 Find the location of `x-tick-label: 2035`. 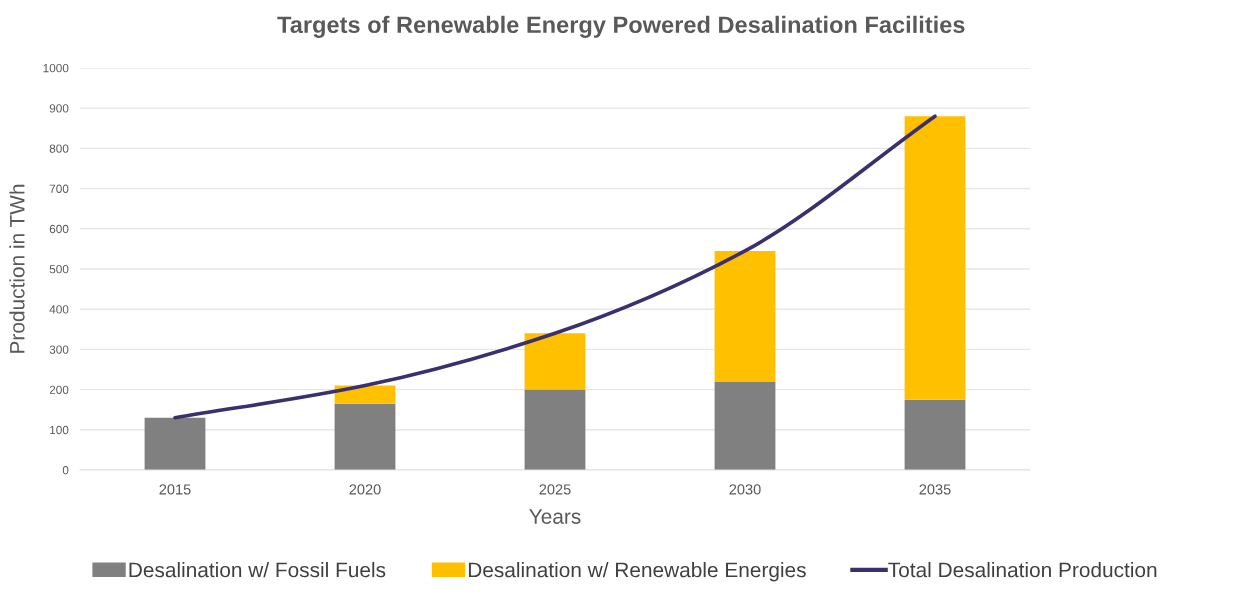

x-tick-label: 2035 is located at coordinates (935, 489).